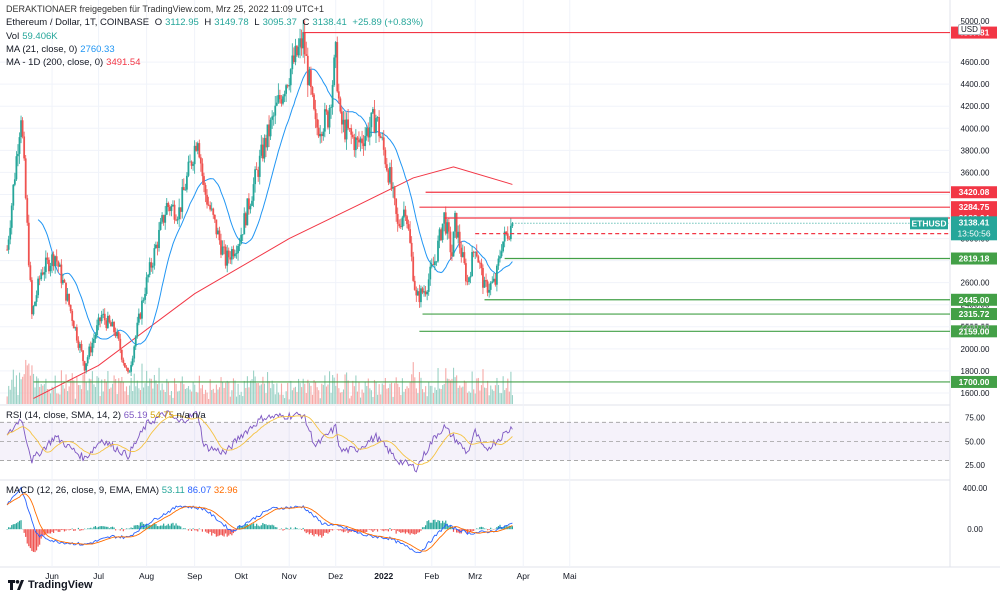 The image size is (1000, 595). I want to click on rsi-value: 65.19, so click(135, 415).